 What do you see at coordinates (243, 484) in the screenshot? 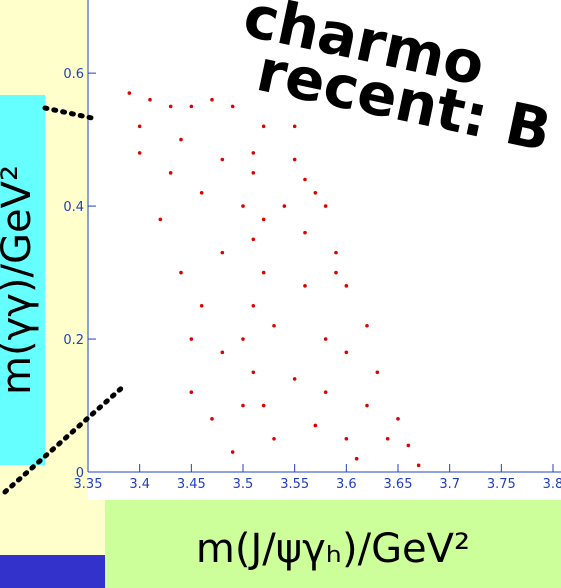
I see `x-tick-label: 3.5` at bounding box center [243, 484].